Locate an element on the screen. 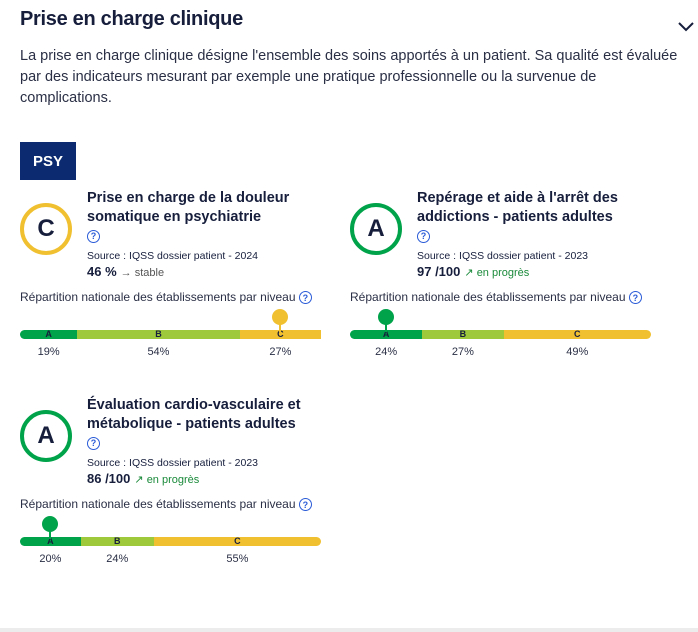 The width and height of the screenshot is (698, 632). grade-circle: C is located at coordinates (46, 229).